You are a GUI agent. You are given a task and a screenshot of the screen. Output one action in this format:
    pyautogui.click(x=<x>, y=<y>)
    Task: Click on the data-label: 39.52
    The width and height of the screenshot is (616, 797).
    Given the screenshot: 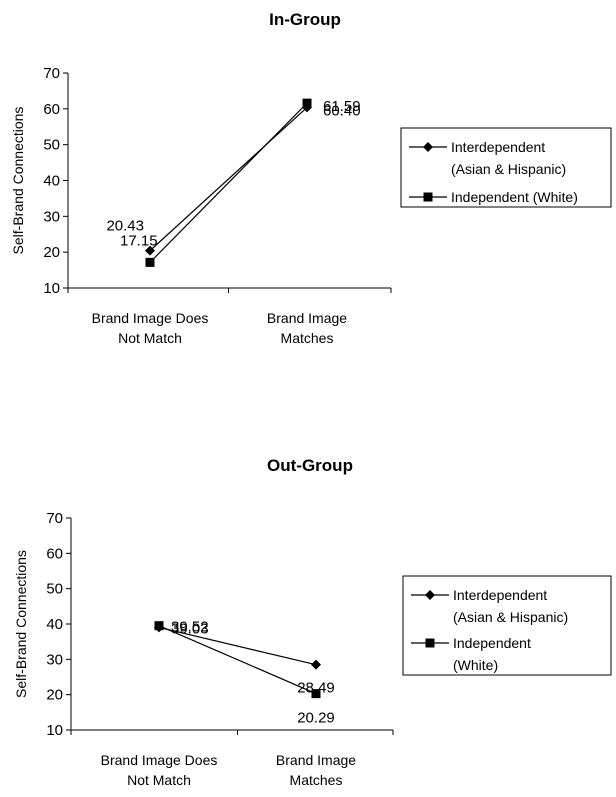 What is the action you would take?
    pyautogui.click(x=190, y=627)
    